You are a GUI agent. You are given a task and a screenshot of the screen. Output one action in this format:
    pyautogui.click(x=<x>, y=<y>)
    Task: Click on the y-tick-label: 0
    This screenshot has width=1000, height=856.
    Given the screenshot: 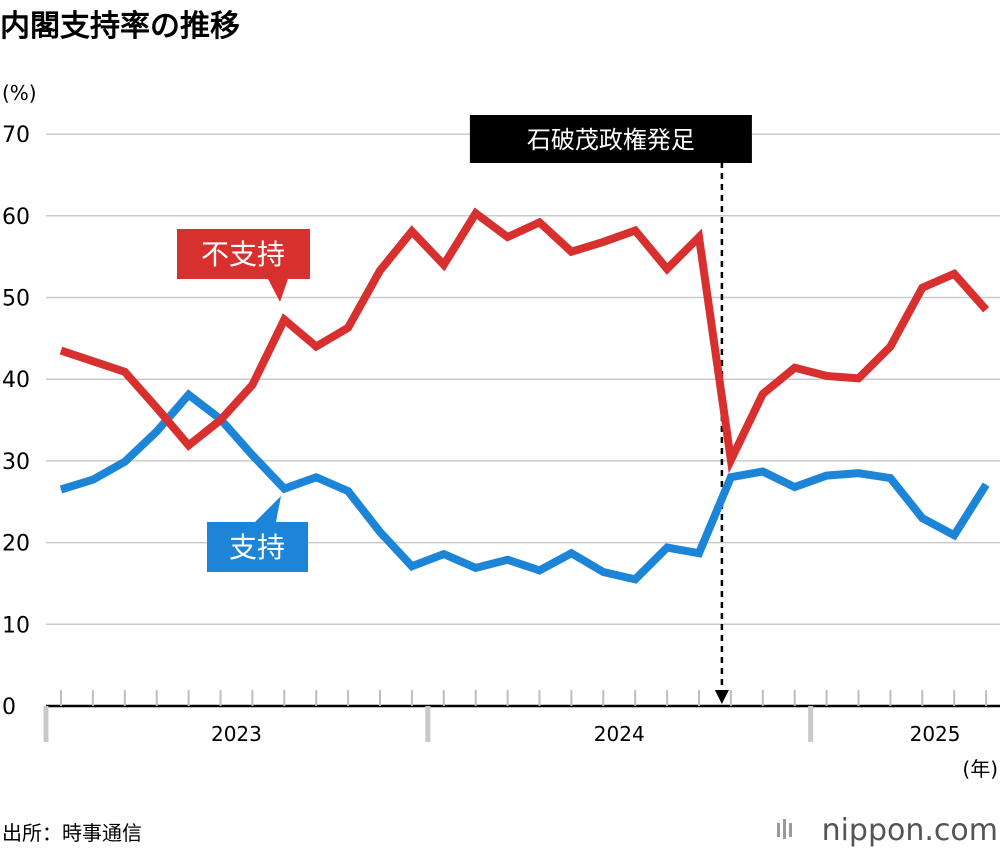 What is the action you would take?
    pyautogui.click(x=9, y=707)
    